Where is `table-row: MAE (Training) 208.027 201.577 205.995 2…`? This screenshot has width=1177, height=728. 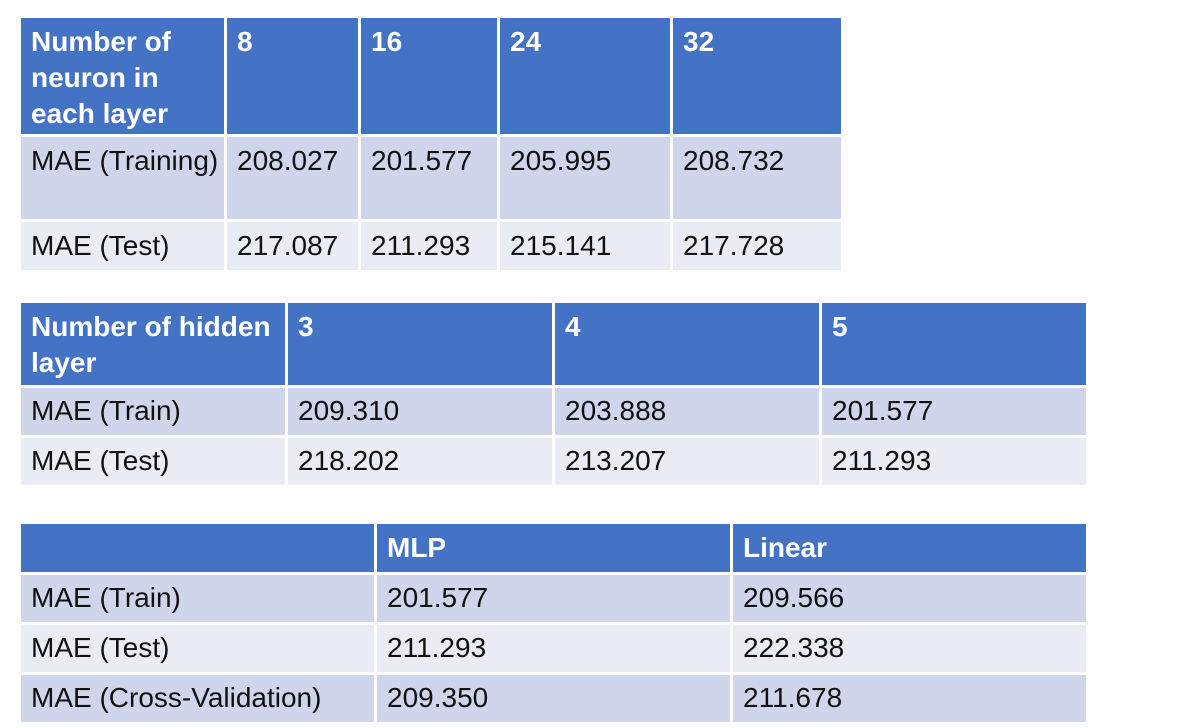
table-row: MAE (Training) 208.027 201.577 205.995 2… is located at coordinates (431, 178).